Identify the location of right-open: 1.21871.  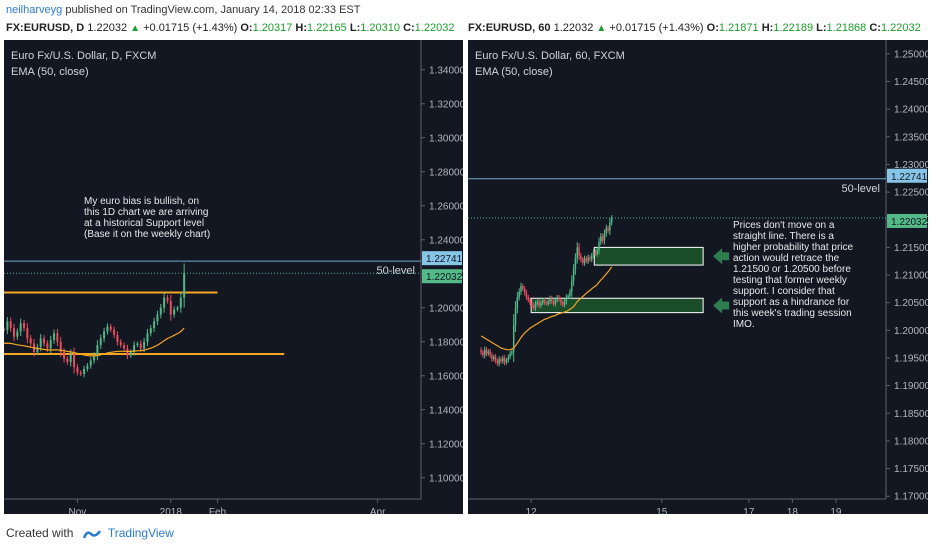
(738, 28).